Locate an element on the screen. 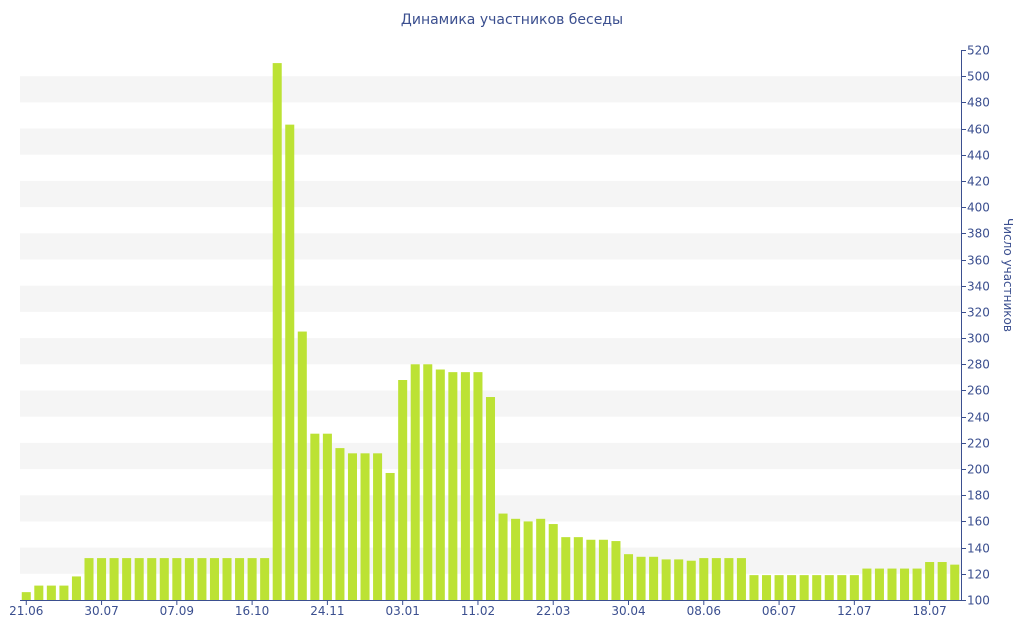 This screenshot has height=640, width=1024. x-tick-label: 30.04 is located at coordinates (628, 611).